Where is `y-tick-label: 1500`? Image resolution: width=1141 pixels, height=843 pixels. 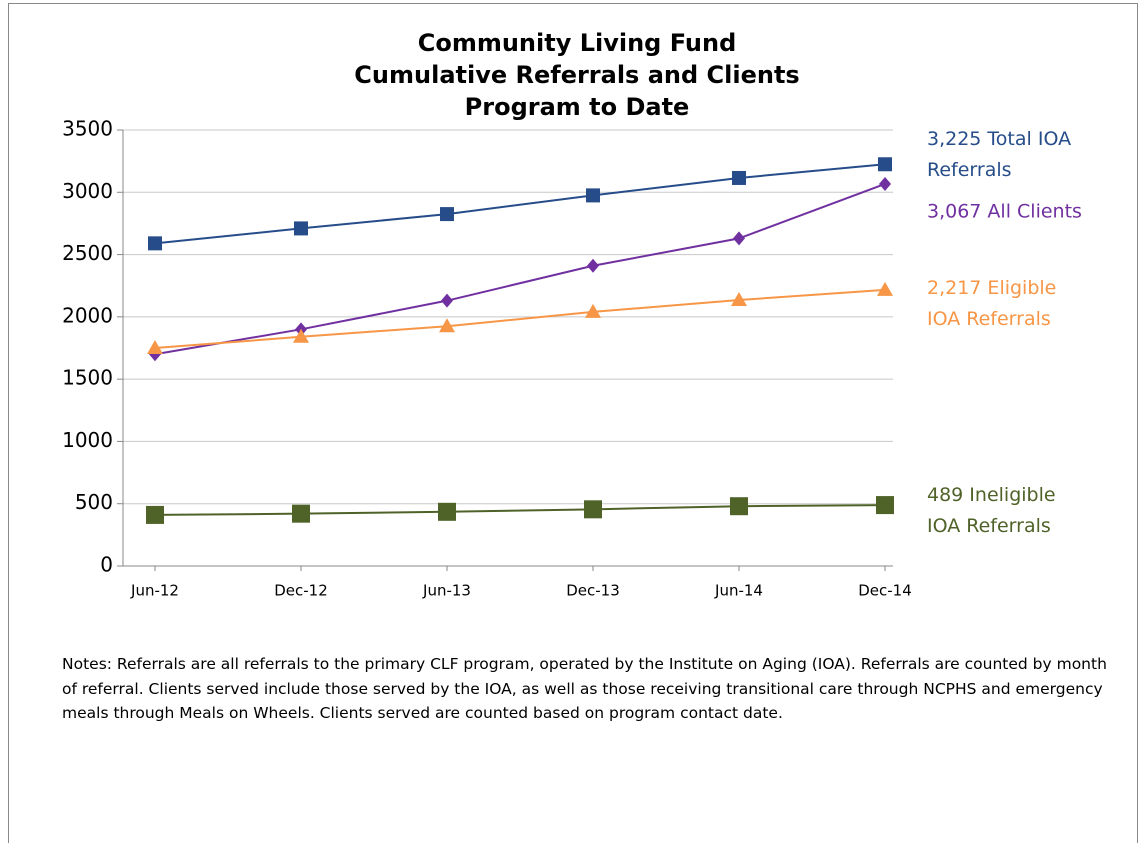 y-tick-label: 1500 is located at coordinates (87, 378).